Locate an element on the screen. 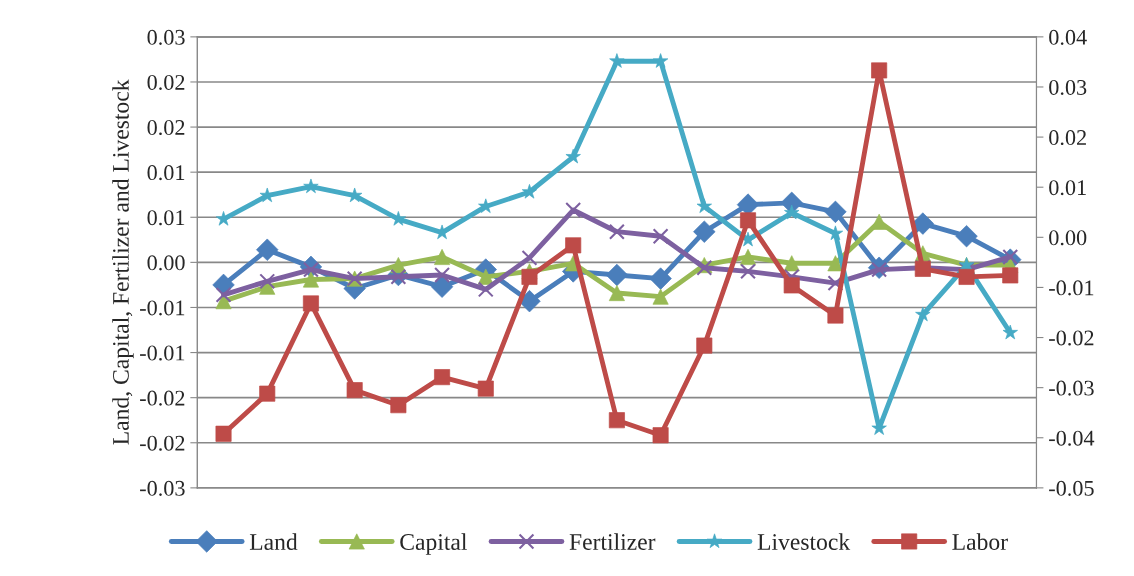  y-axis-title: Land, Capital, Fertilizer and Livestock is located at coordinates (123, 262).